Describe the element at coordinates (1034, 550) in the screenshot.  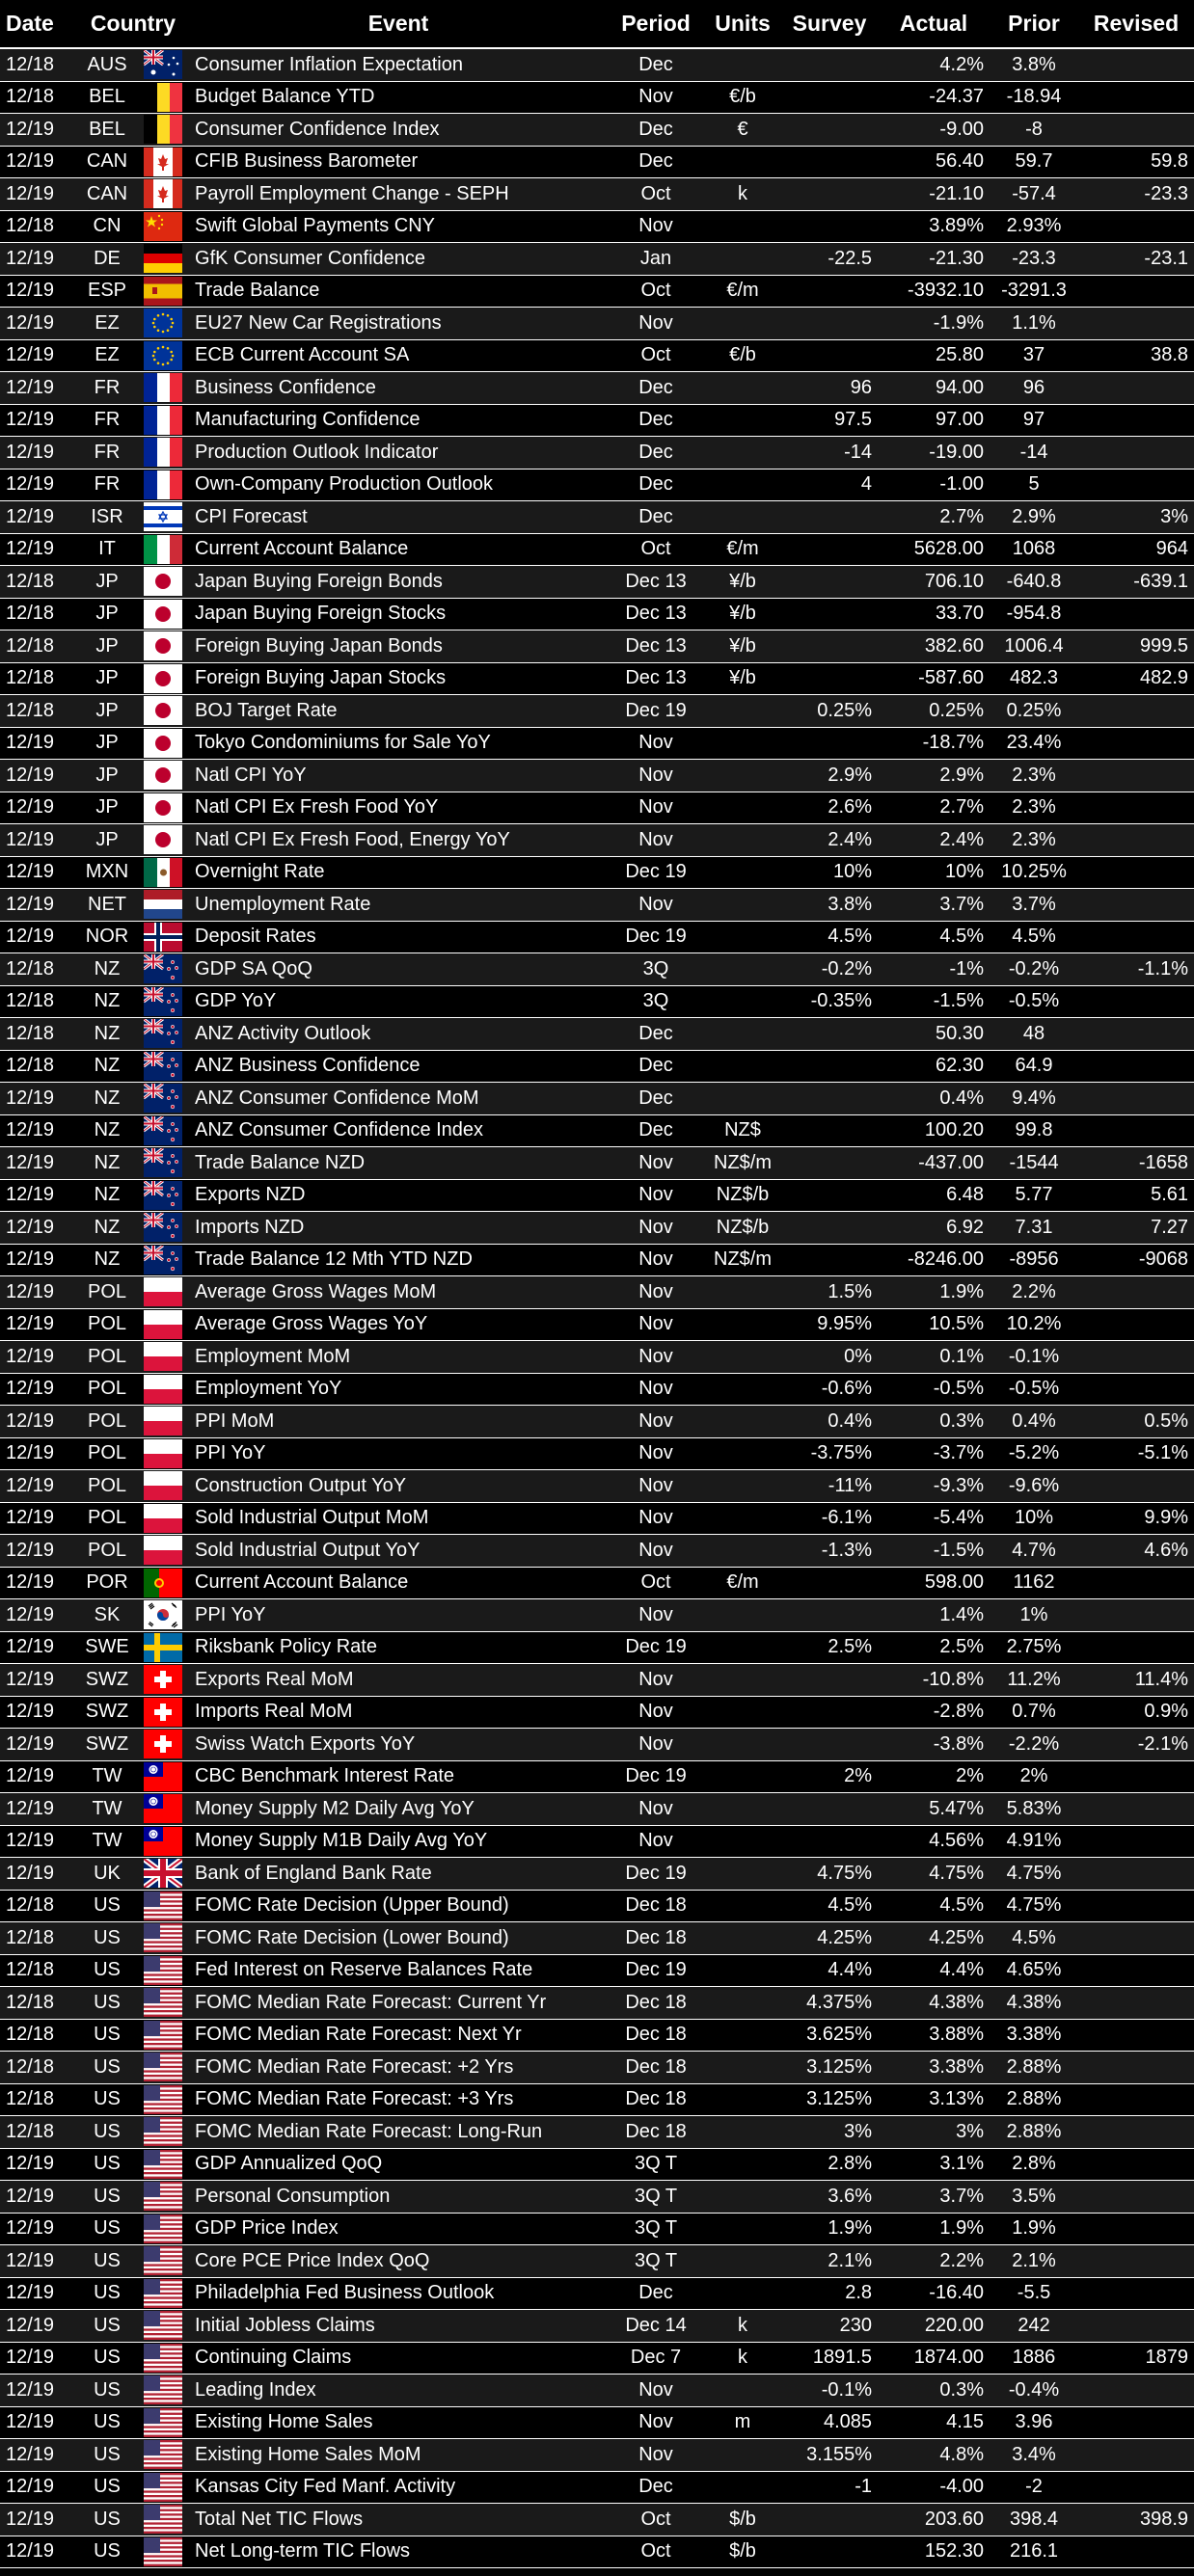
I see `prior-cell: 1068` at that location.